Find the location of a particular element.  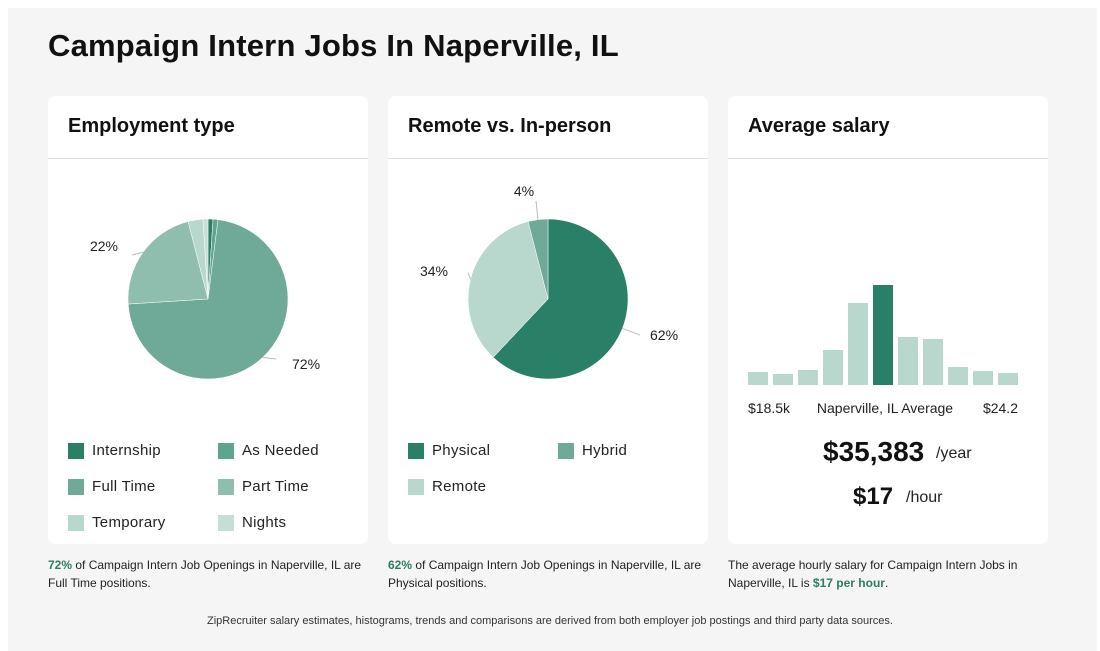

salary-range-location: Naperville, IL Average is located at coordinates (885, 408).